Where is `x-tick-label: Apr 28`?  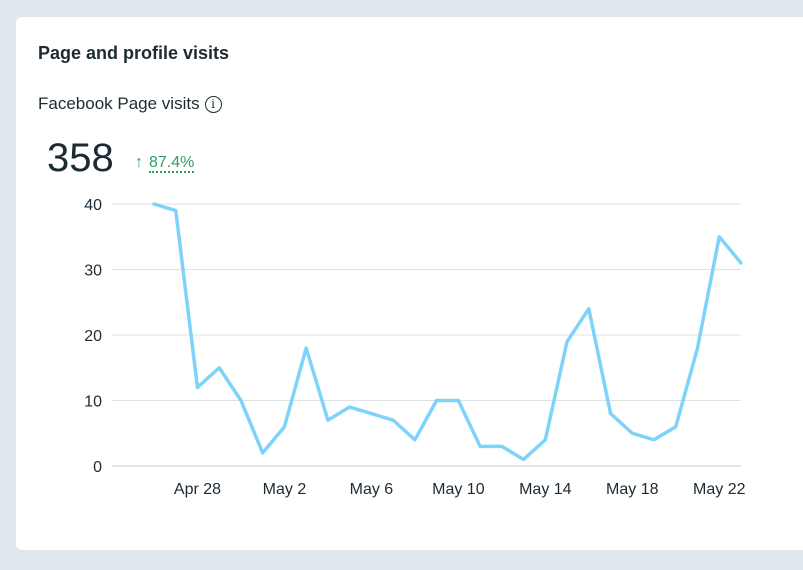
x-tick-label: Apr 28 is located at coordinates (197, 489).